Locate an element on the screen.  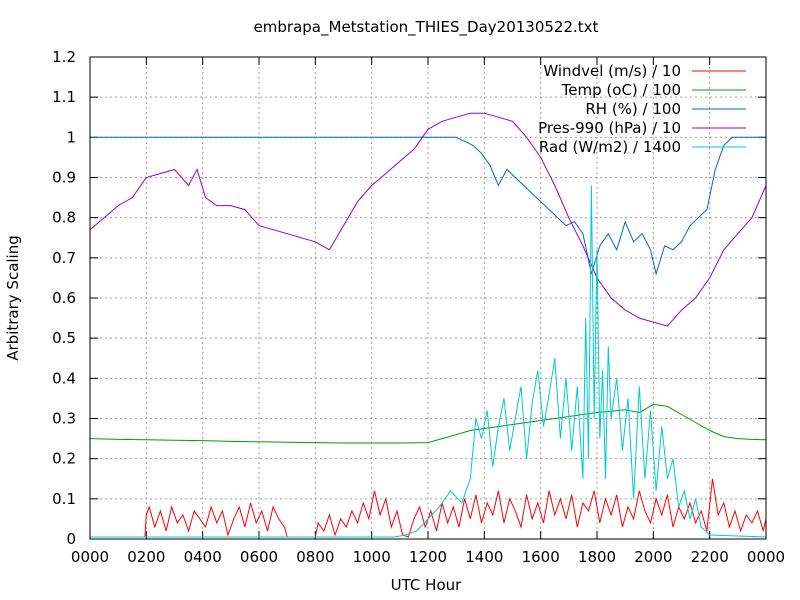
legend-label: RH (%) / 100 is located at coordinates (633, 109).